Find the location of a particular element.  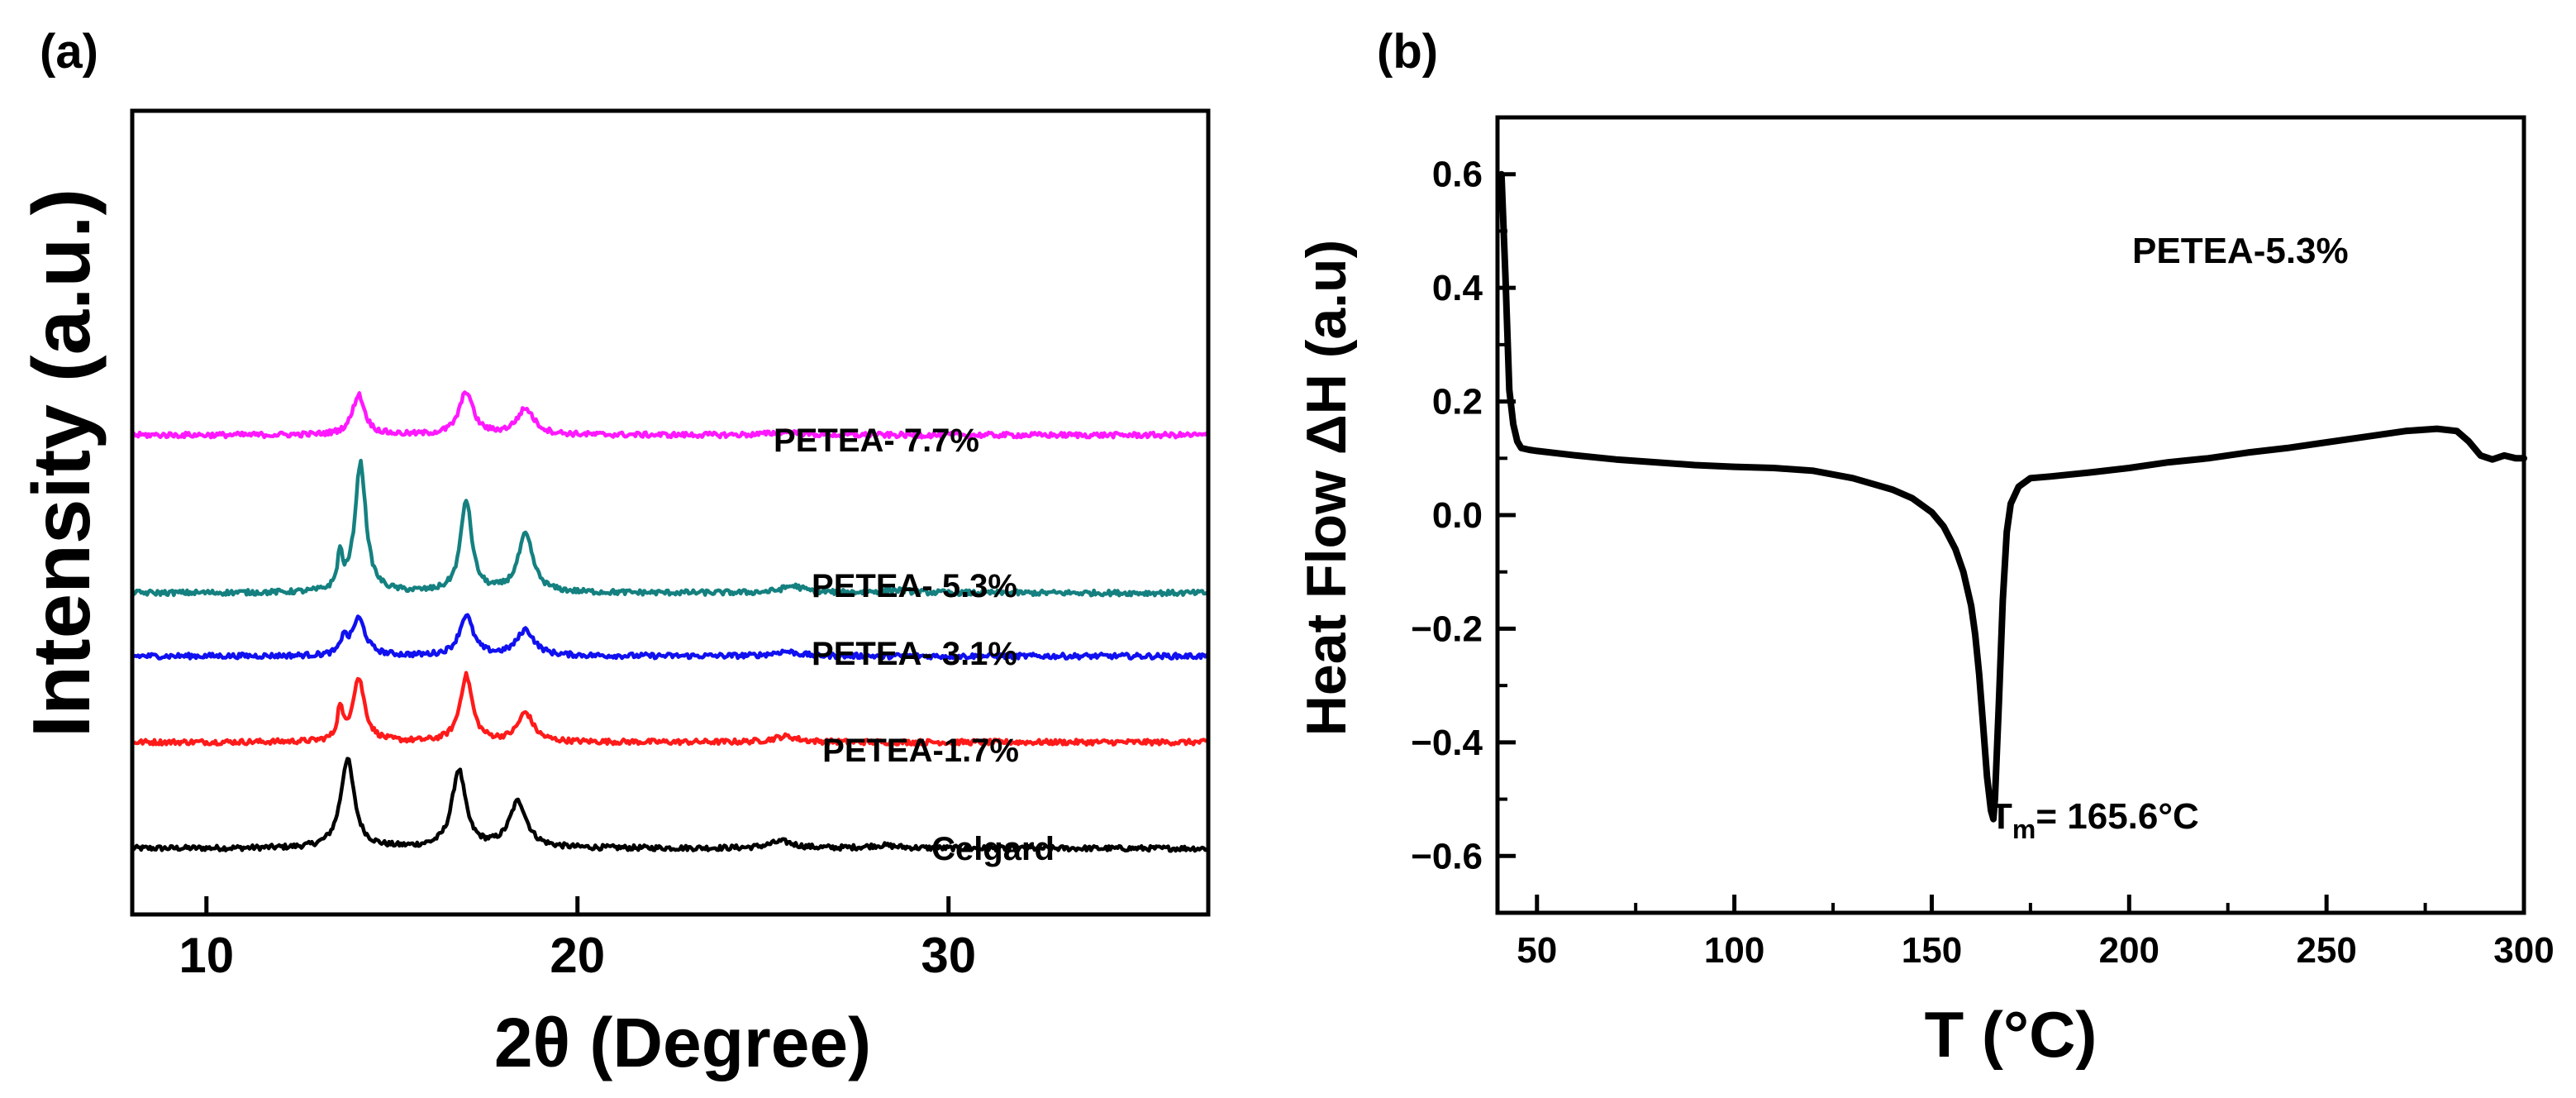

x-tick-label-0: 10 is located at coordinates (207, 955).